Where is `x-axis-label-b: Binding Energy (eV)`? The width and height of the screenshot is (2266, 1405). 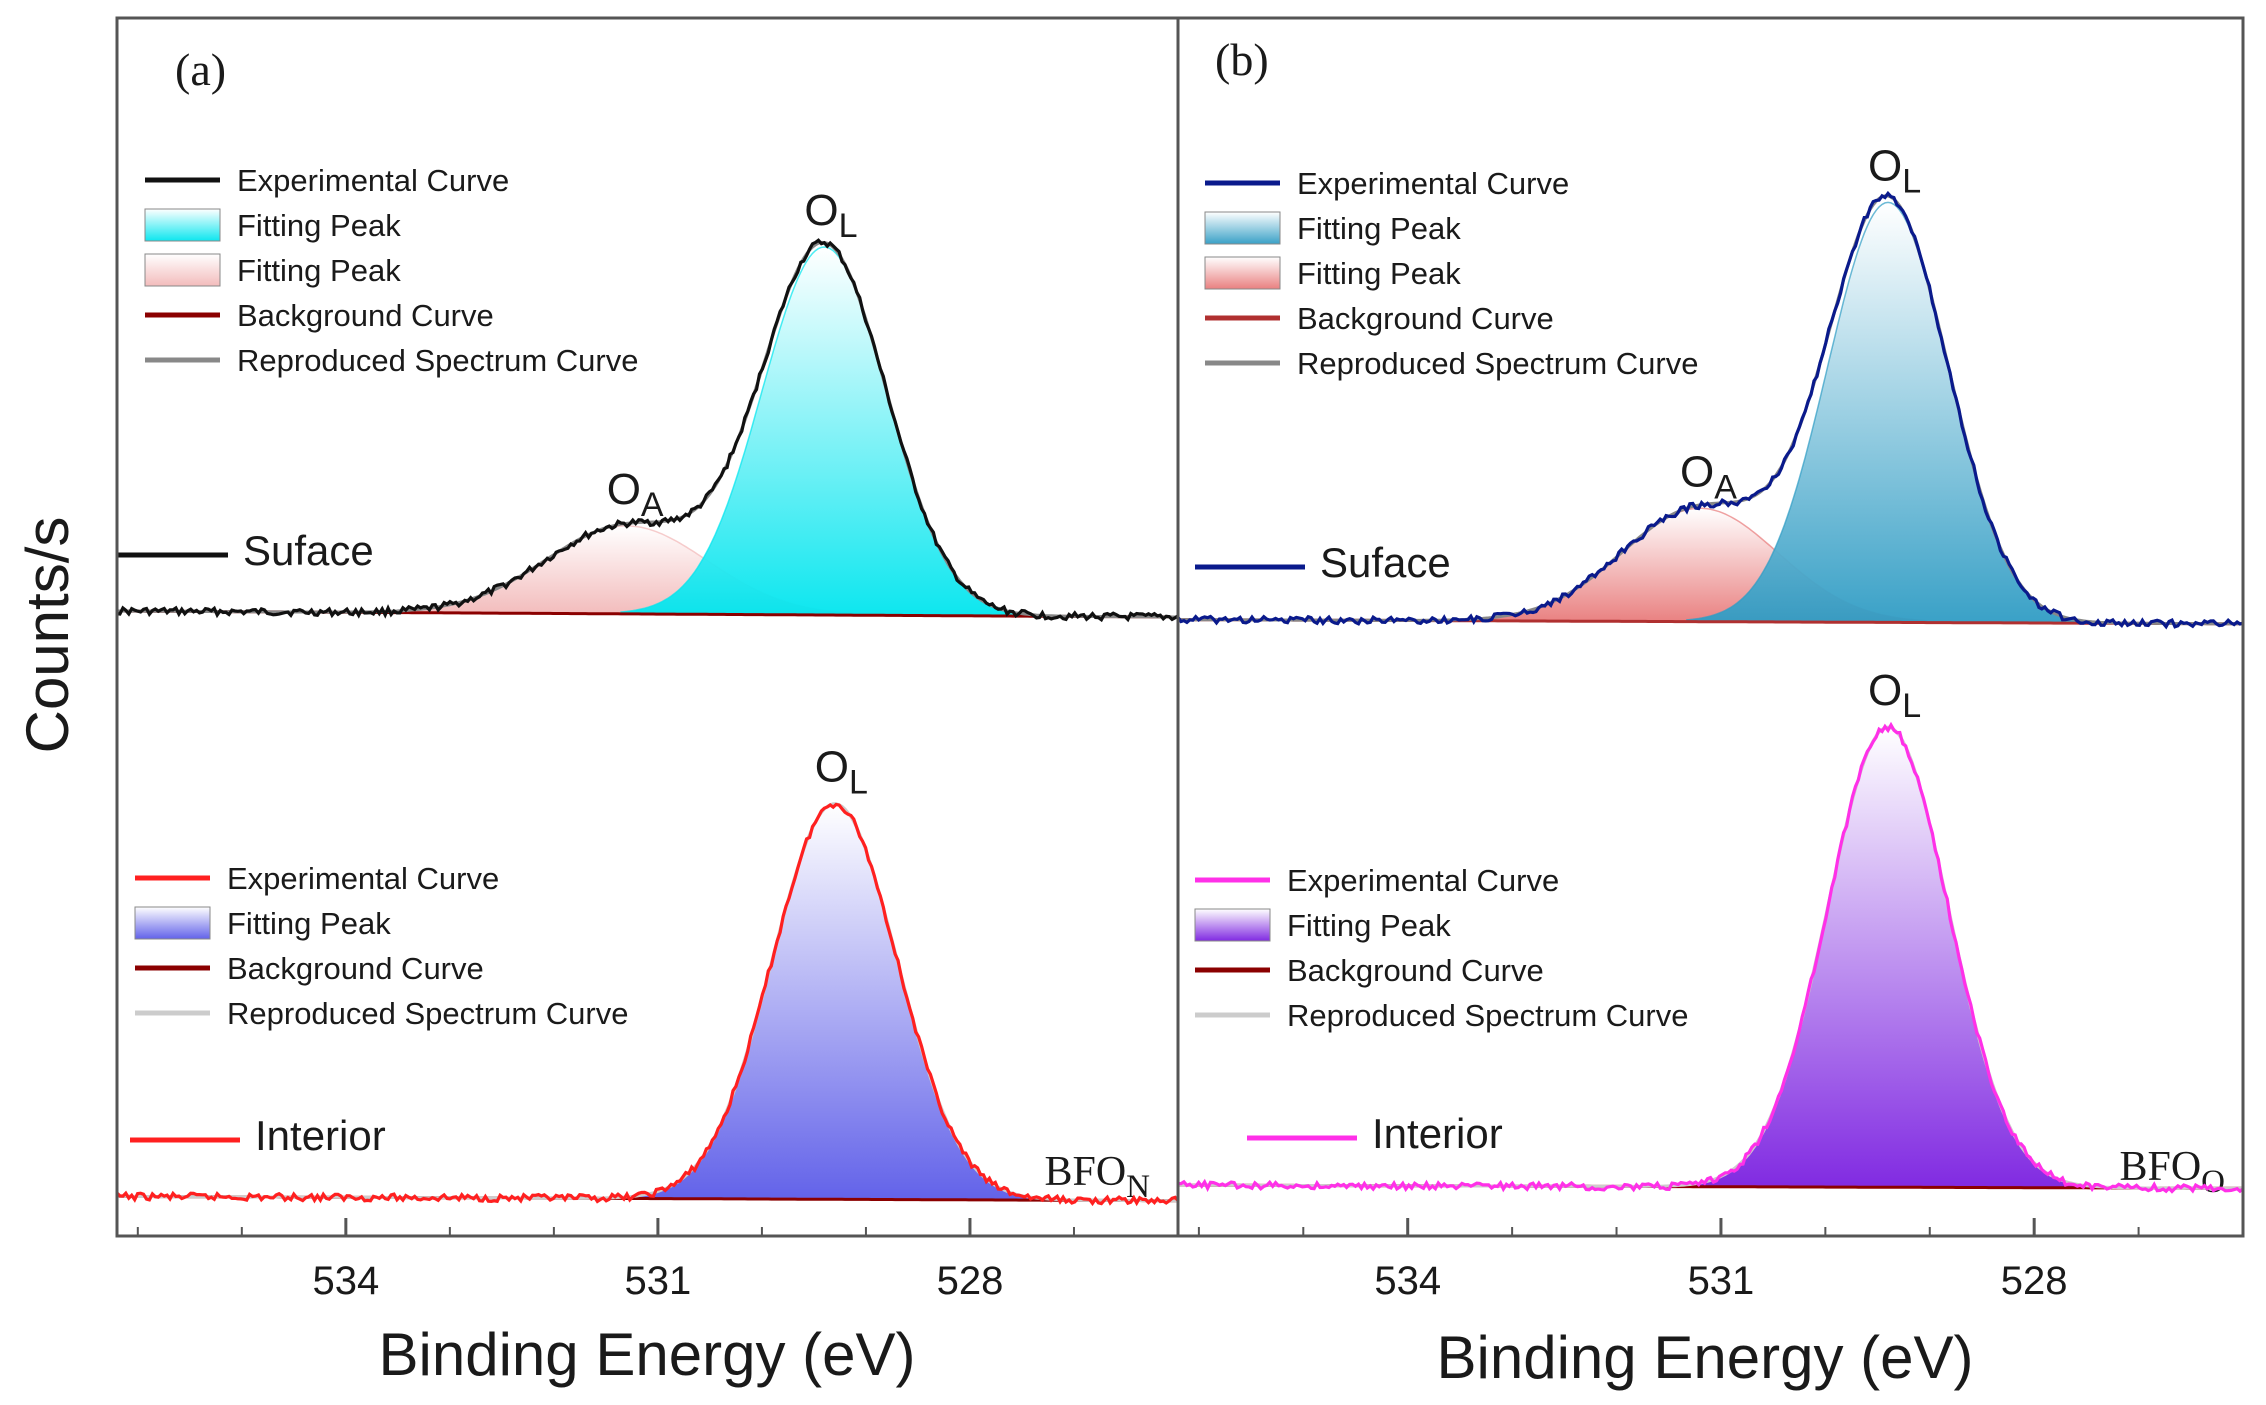 x-axis-label-b: Binding Energy (eV) is located at coordinates (1705, 1357).